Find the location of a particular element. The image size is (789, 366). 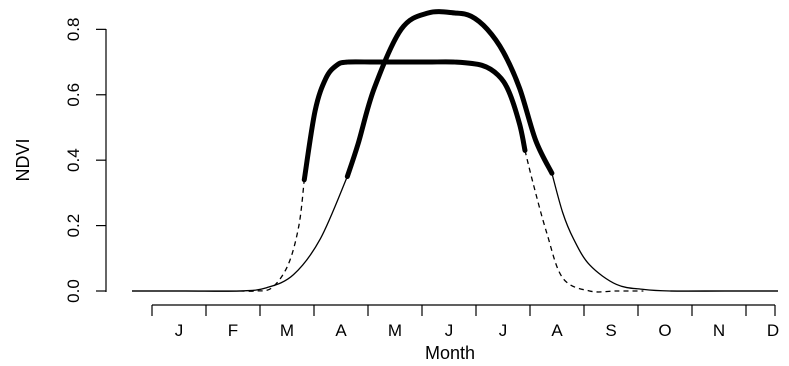

month-label: F is located at coordinates (233, 330).